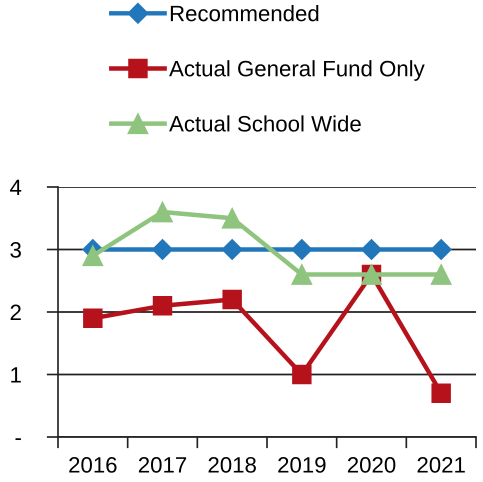 This screenshot has height=482, width=483. What do you see at coordinates (372, 465) in the screenshot?
I see `x-tick-label: 2020` at bounding box center [372, 465].